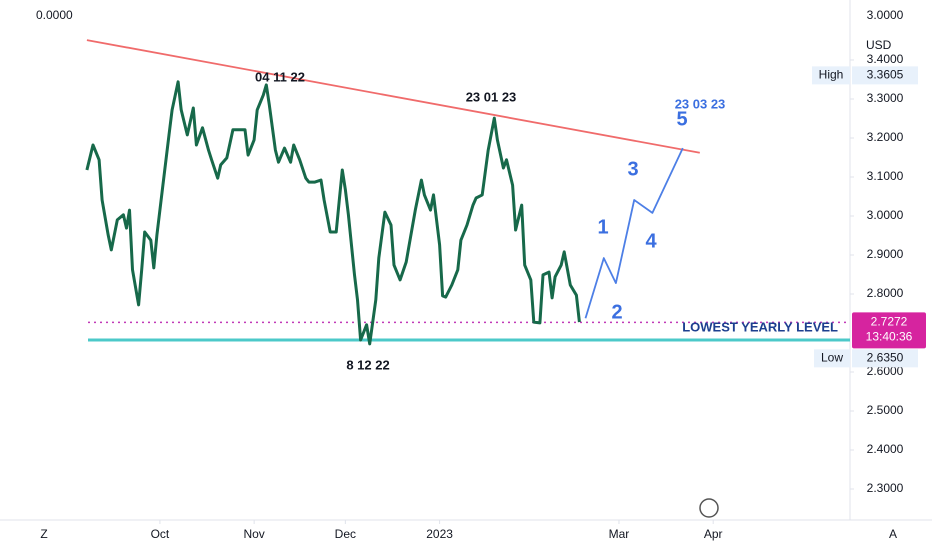 The image size is (932, 555). Describe the element at coordinates (885, 59) in the screenshot. I see `y-tick-label: 3.4000` at that location.